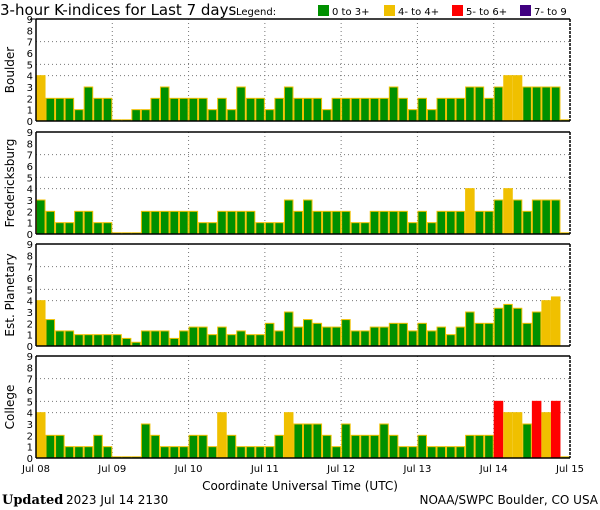 The width and height of the screenshot is (600, 510). Describe the element at coordinates (256, 12) in the screenshot. I see `legend-label: Legend:` at that location.